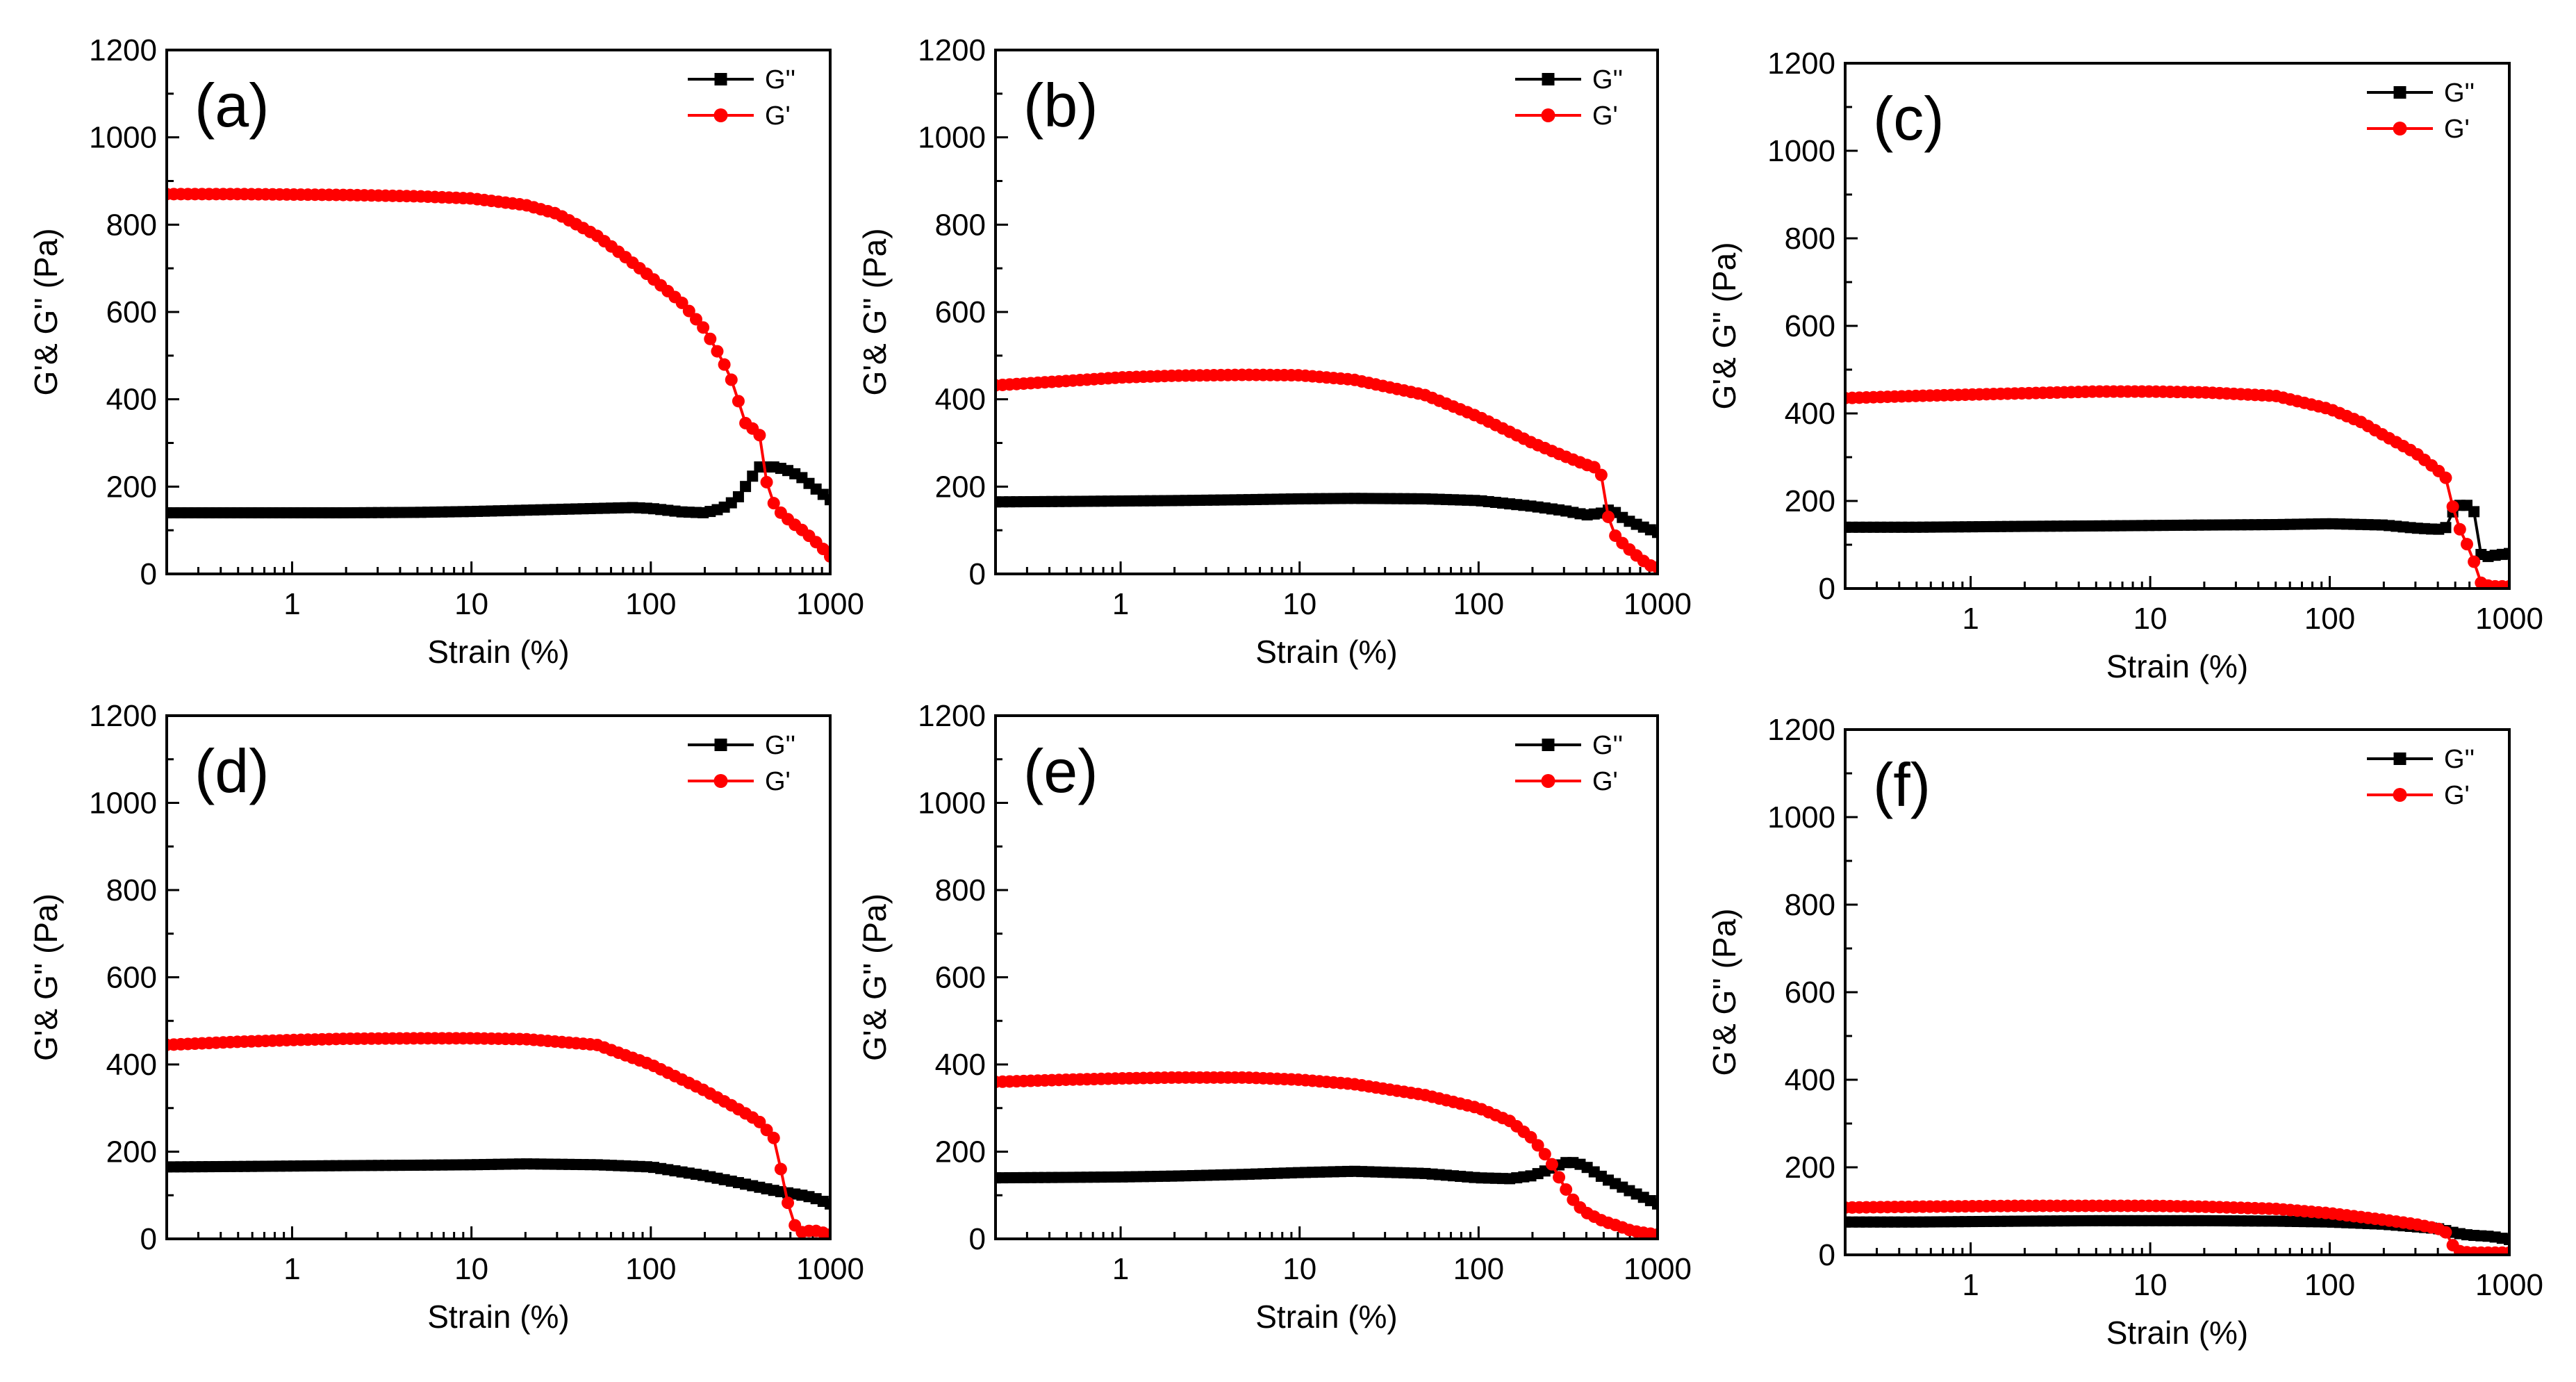  Describe the element at coordinates (233, 105) in the screenshot. I see `panel-label: (a)` at that location.